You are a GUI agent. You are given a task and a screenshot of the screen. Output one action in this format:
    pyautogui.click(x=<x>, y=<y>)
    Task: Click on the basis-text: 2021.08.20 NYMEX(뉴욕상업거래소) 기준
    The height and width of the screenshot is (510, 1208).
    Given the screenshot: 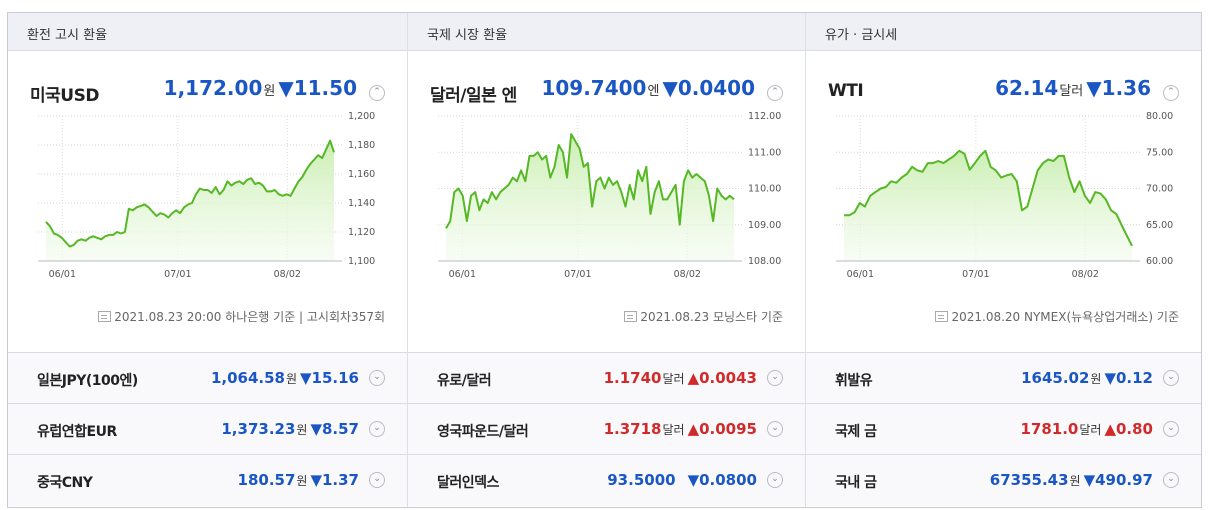 What is the action you would take?
    pyautogui.click(x=1065, y=317)
    